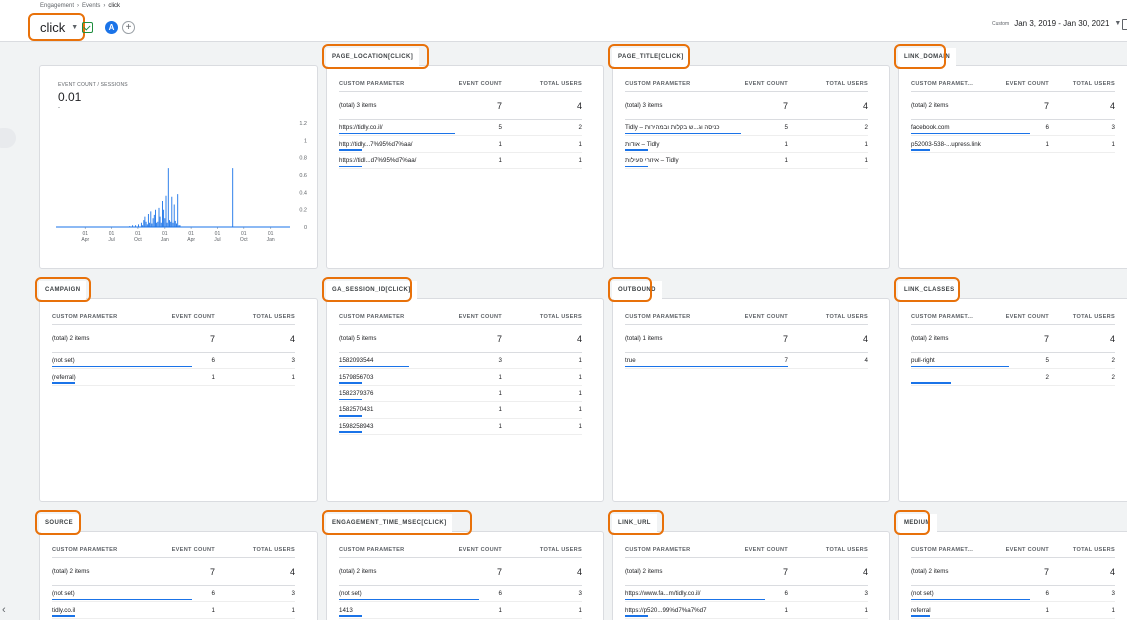 This screenshot has width=1127, height=620. I want to click on table-row: 1582093544 3 1, so click(460, 361).